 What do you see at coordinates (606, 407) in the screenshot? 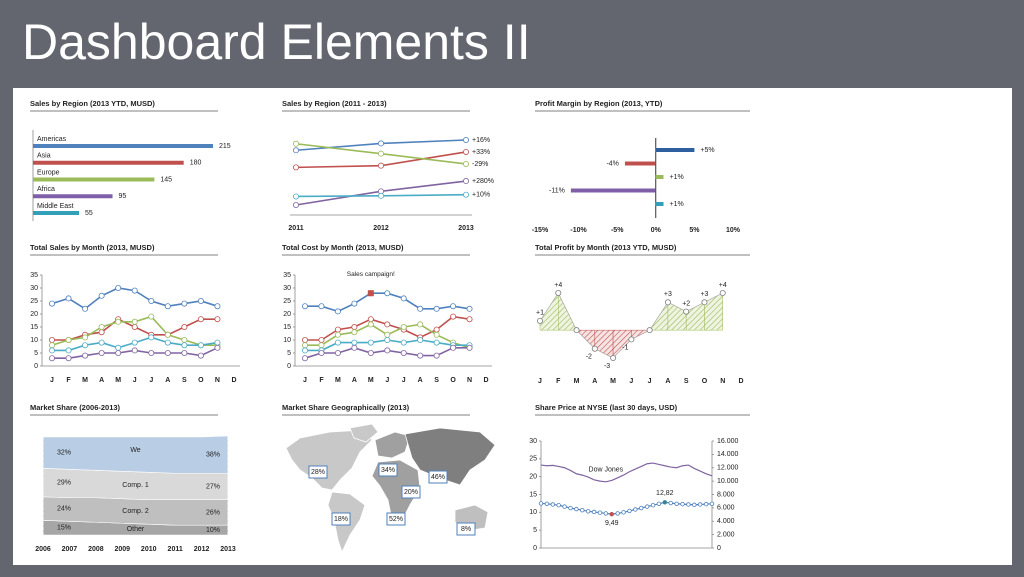
I see `chart-title: Share Price at NYSE (last 30 days, USD)` at bounding box center [606, 407].